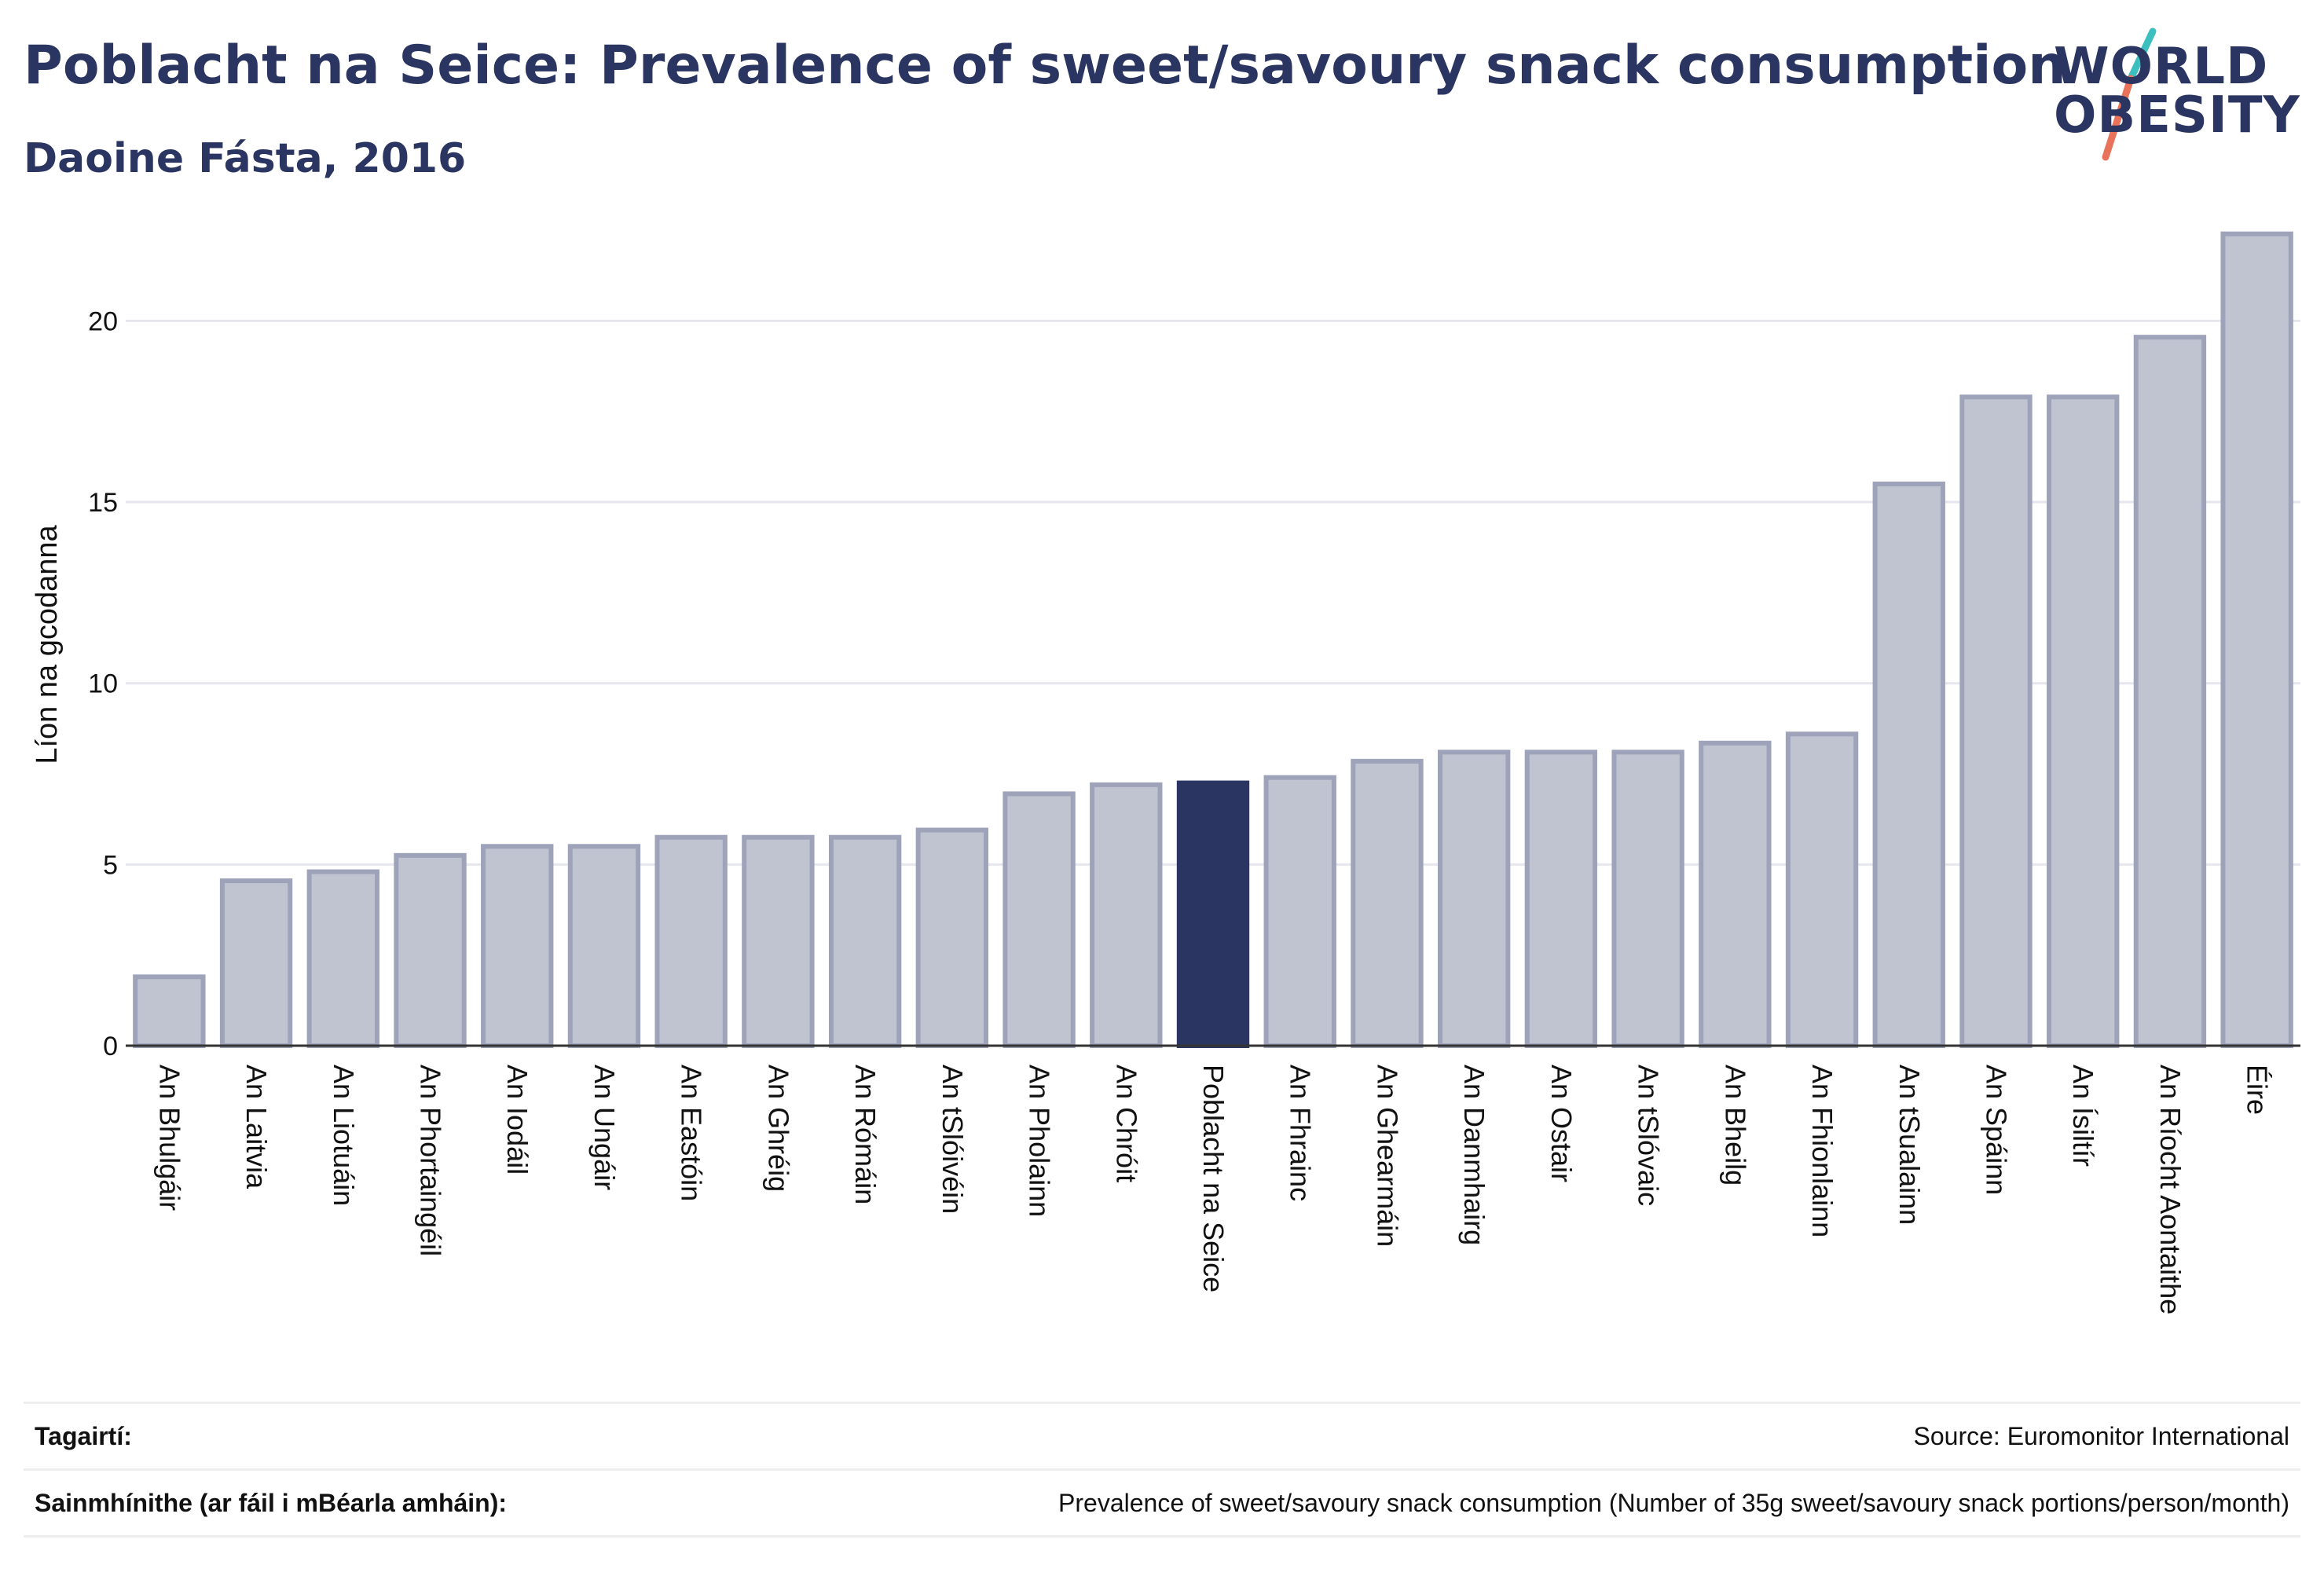  I want to click on y-tick-label: 0, so click(110, 1046).